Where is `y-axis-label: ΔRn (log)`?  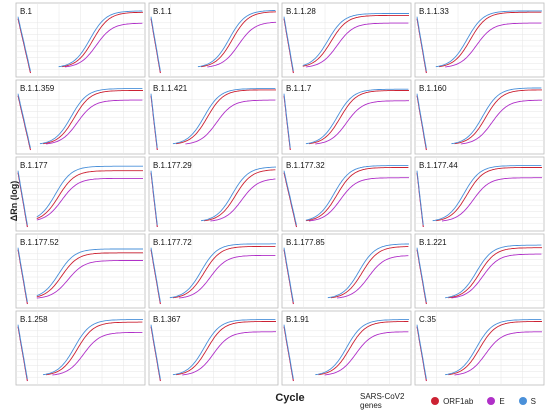
y-axis-label: ΔRn (log) is located at coordinates (14, 201).